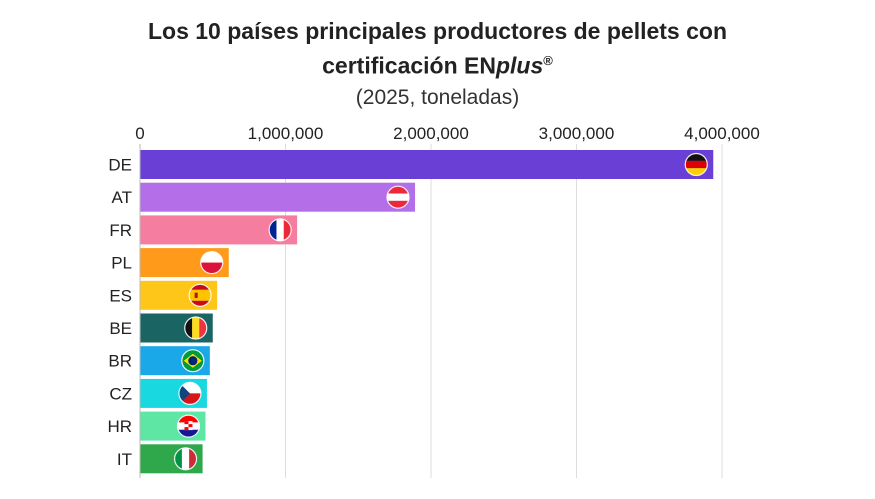  I want to click on germany-flag-icon, so click(696, 164).